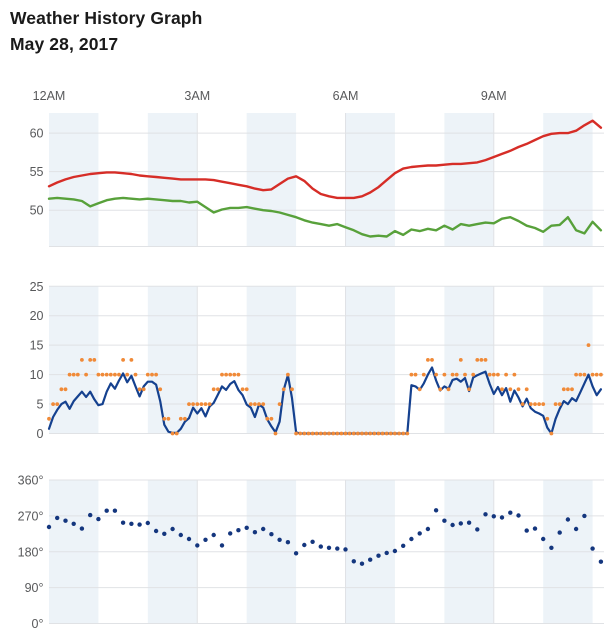 The width and height of the screenshot is (604, 633). I want to click on y-tick-label: 0, so click(40, 434).